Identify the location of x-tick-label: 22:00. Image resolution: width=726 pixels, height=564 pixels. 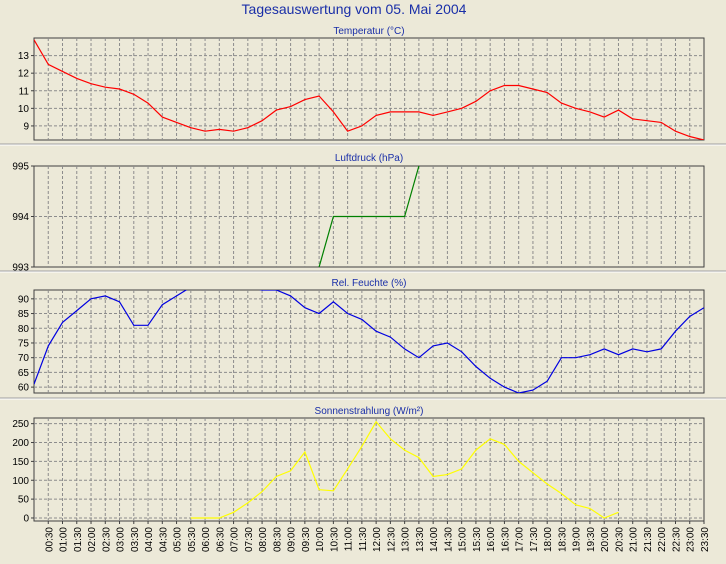
(662, 539).